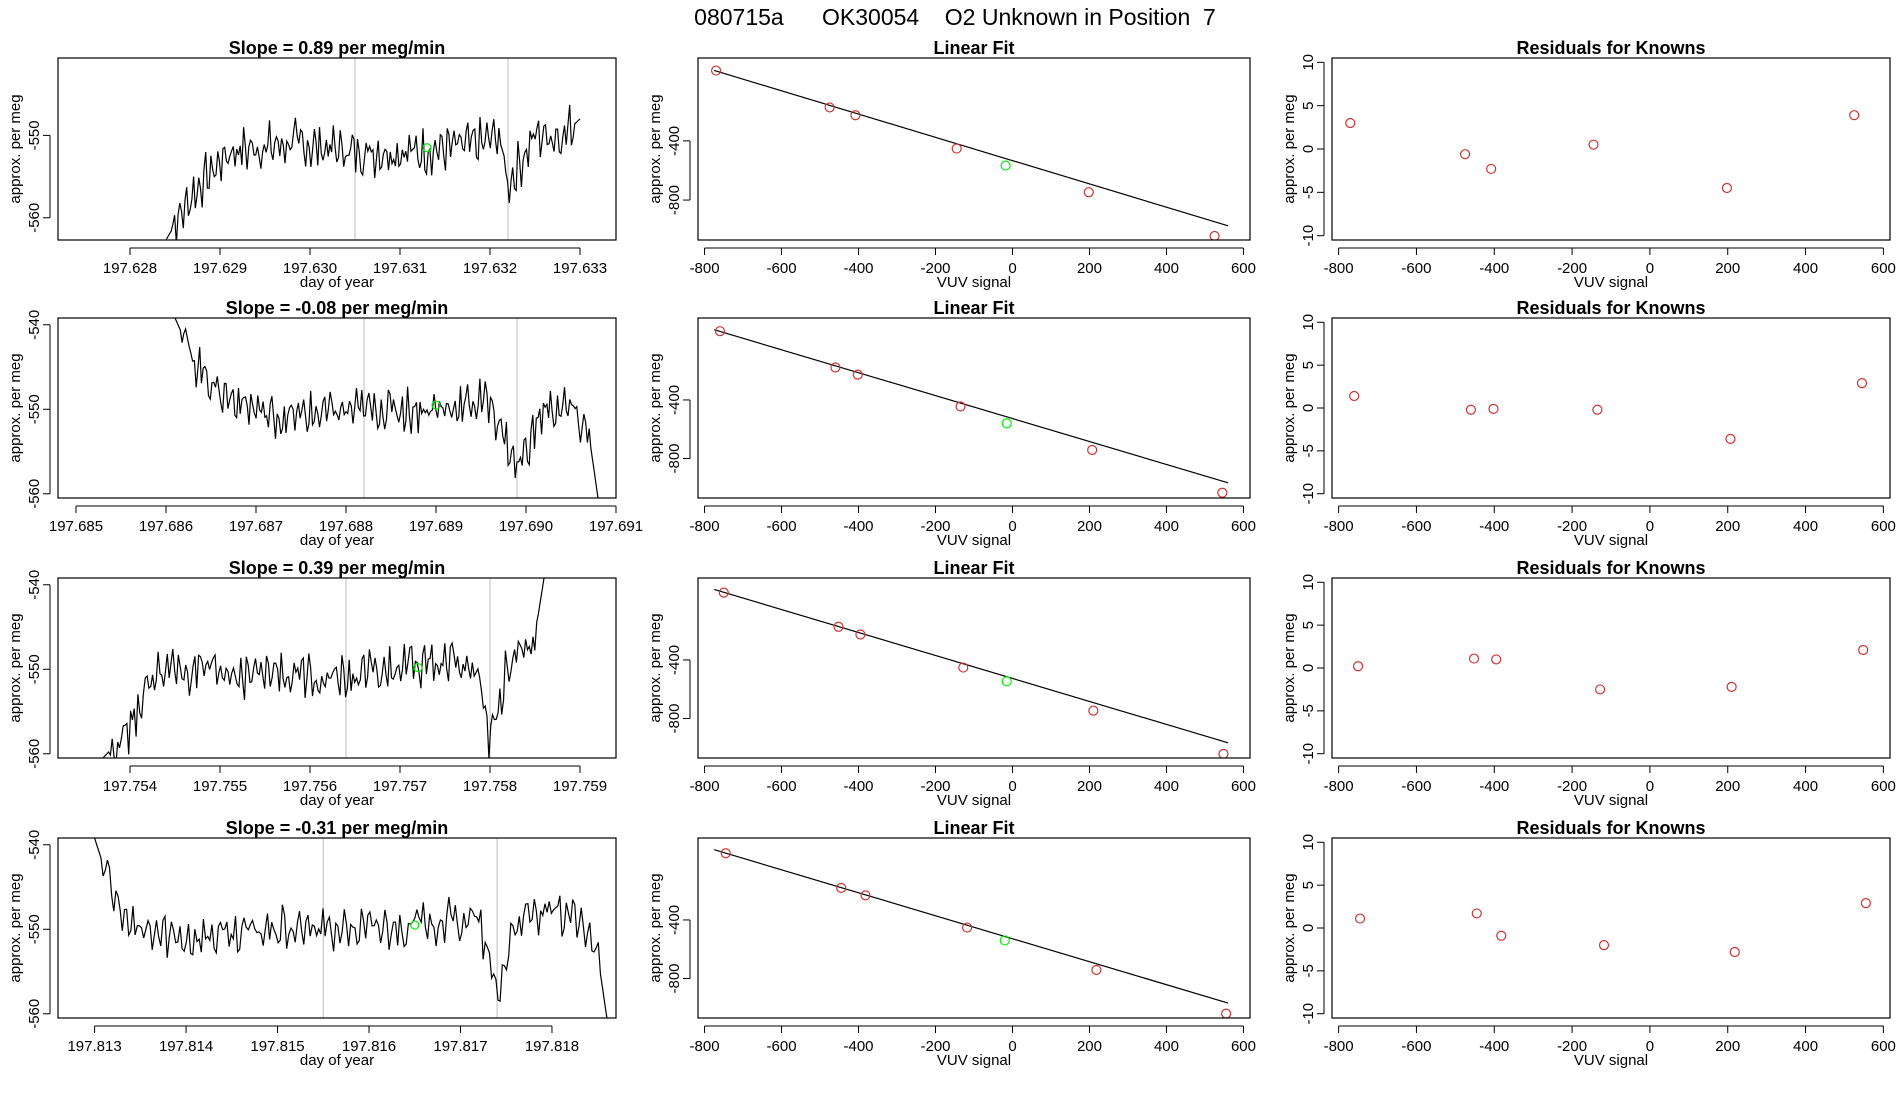 This screenshot has width=1900, height=1100. I want to click on x-tick-label: 197.685, so click(76, 526).